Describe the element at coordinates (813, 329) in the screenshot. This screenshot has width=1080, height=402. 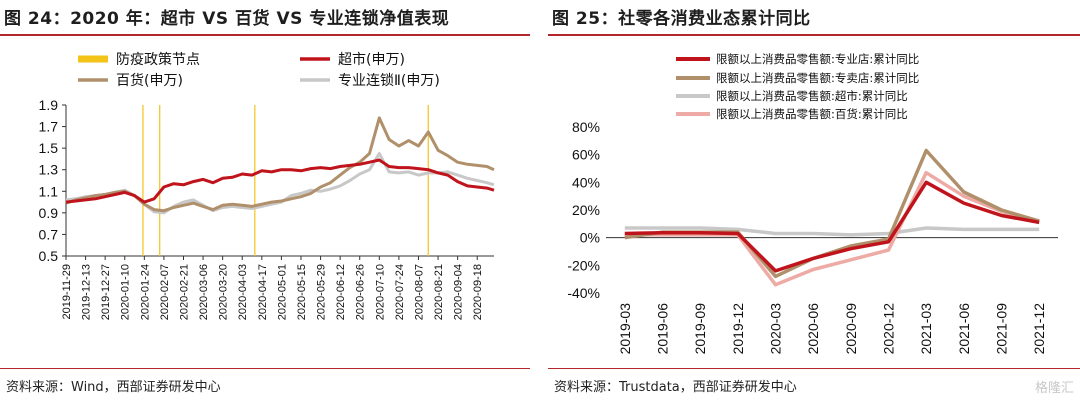
I see `x-tick-label: 2020-06` at that location.